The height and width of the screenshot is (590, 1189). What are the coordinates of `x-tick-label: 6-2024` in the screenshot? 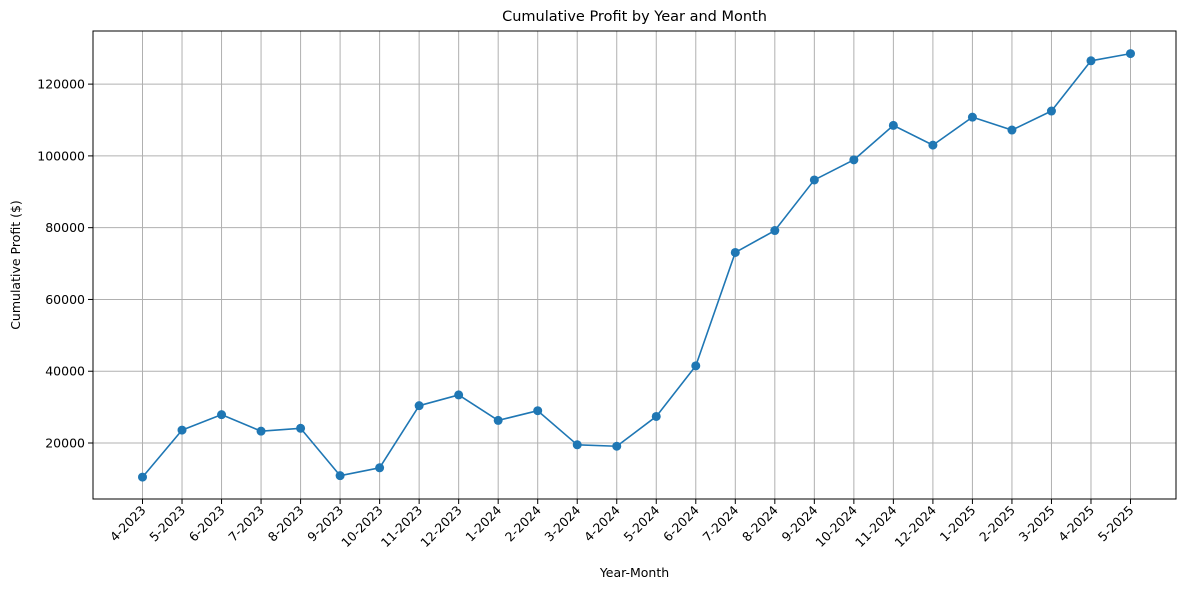 It's located at (681, 523).